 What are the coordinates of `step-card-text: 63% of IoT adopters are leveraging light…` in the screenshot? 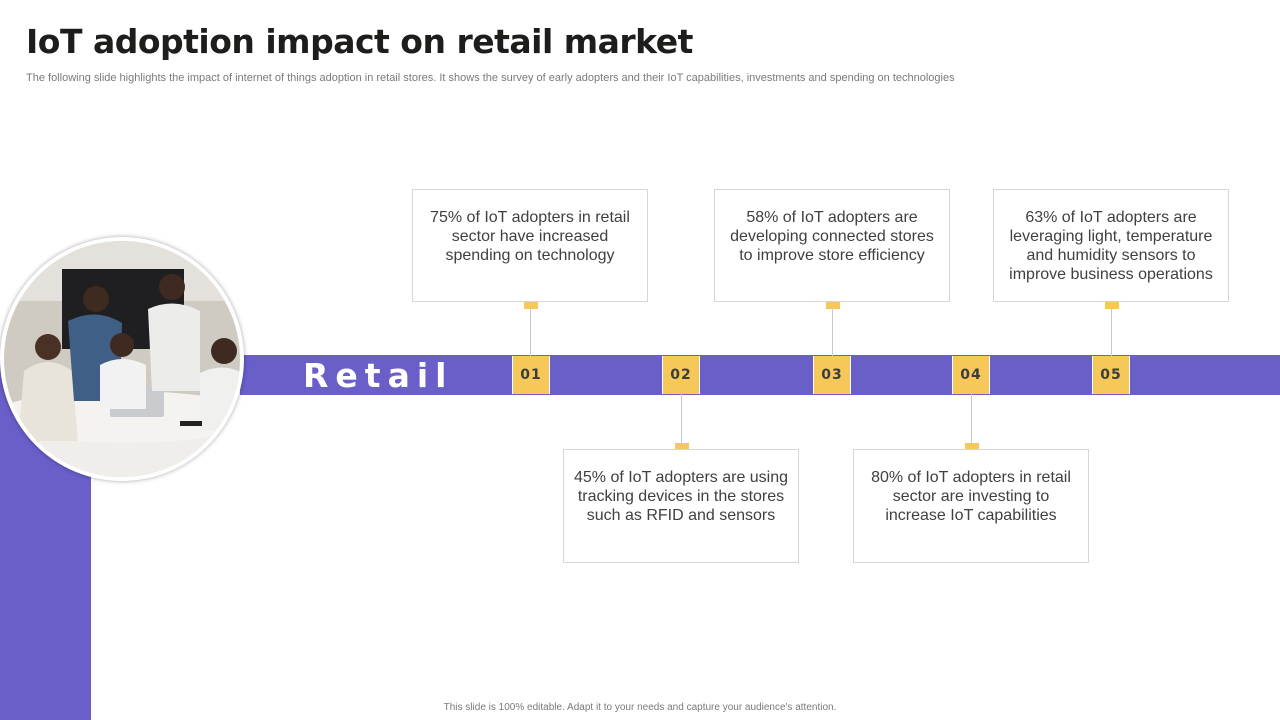 It's located at (1111, 246).